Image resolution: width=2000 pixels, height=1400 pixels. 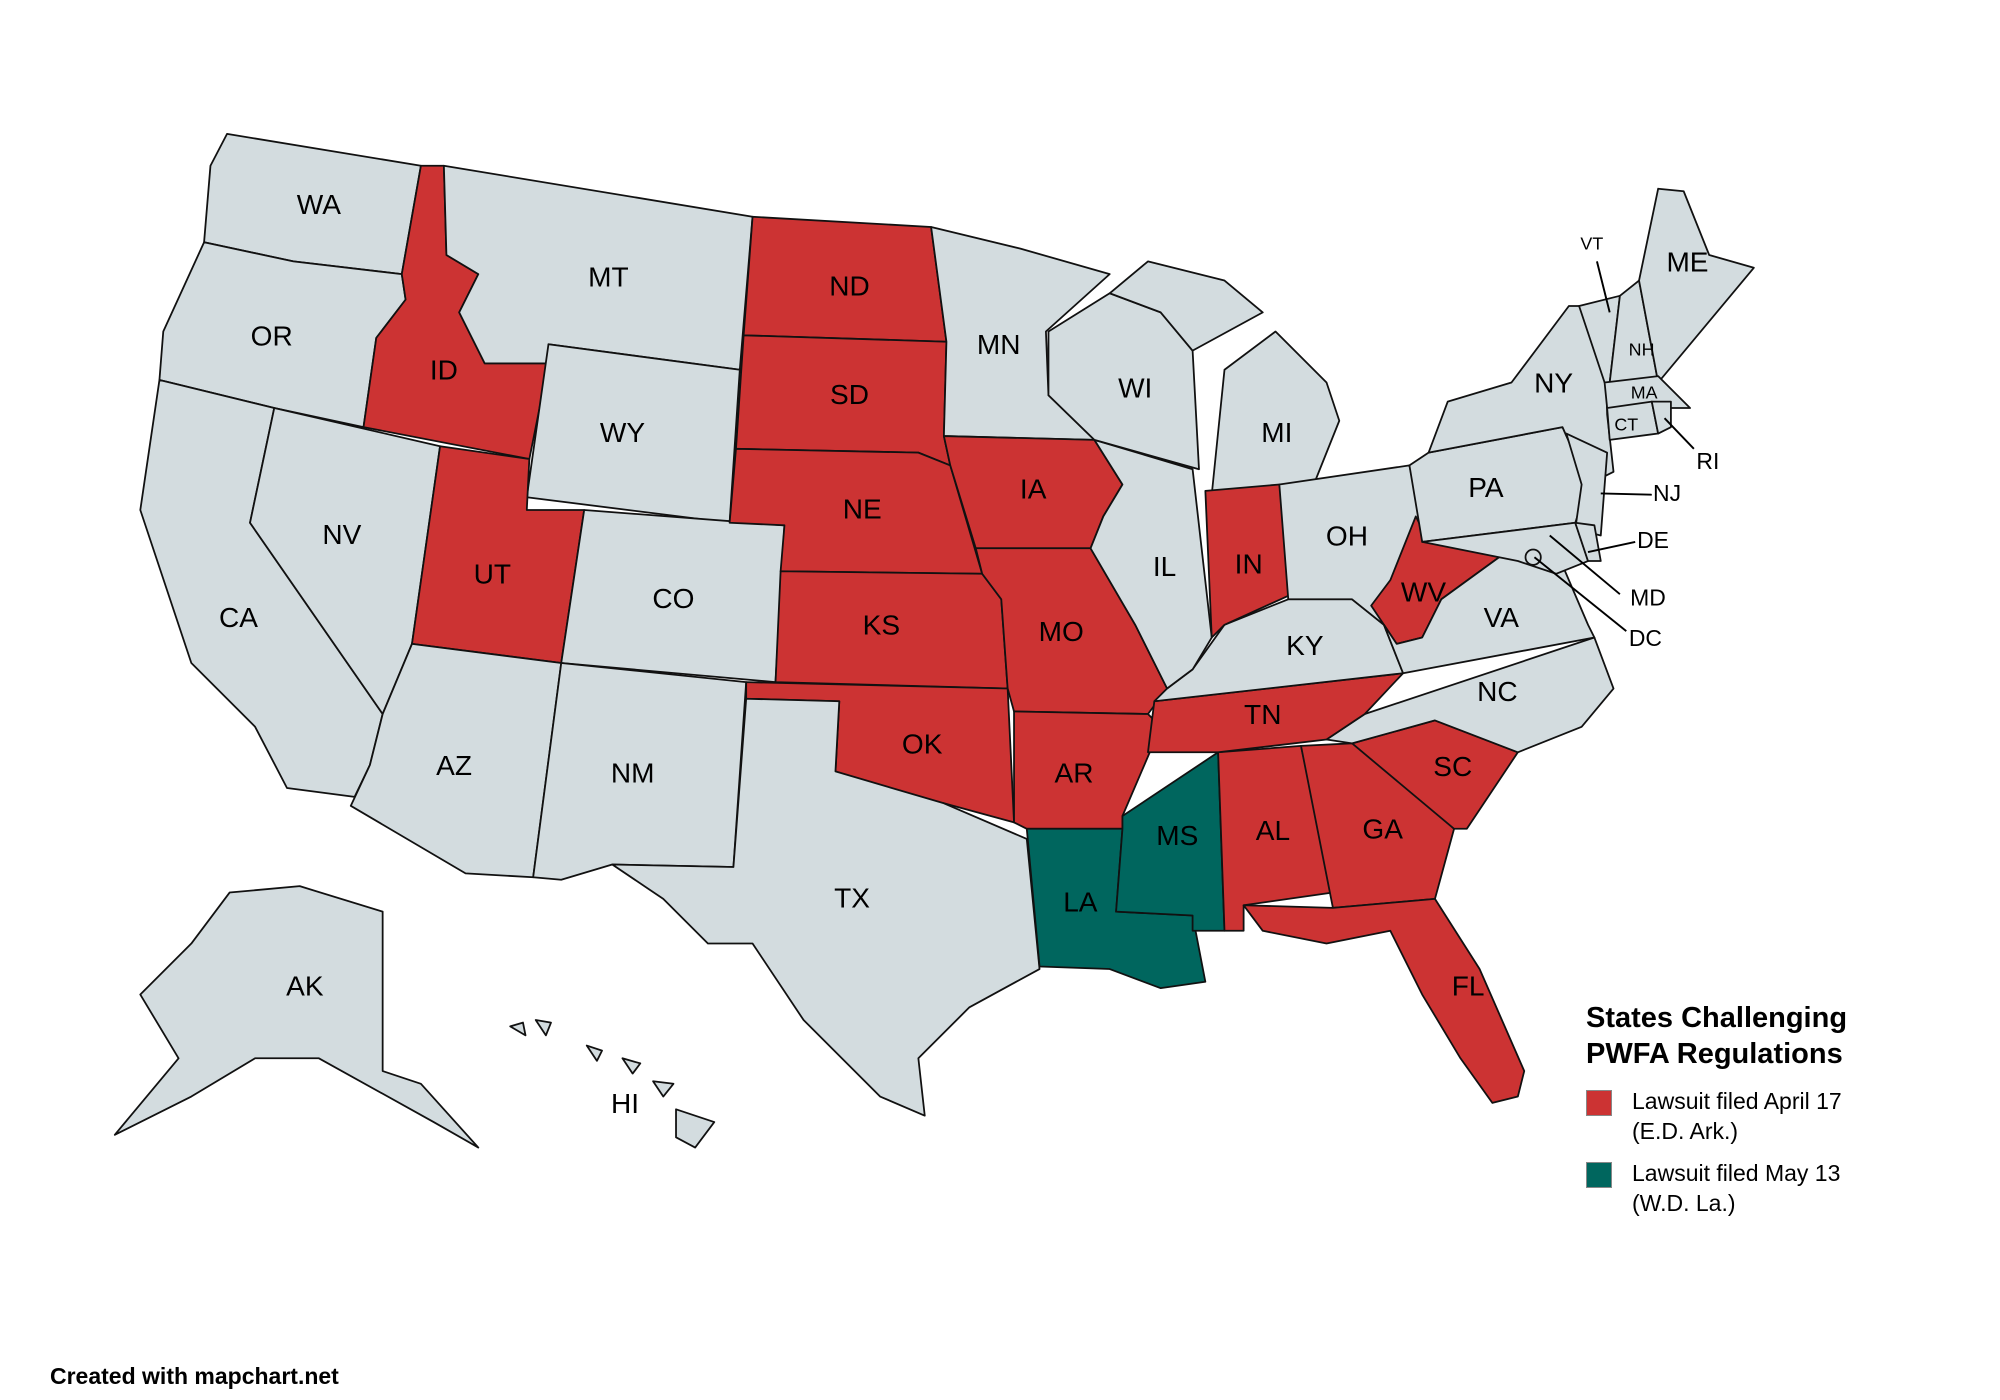 What do you see at coordinates (238, 617) in the screenshot?
I see `state-label-ca: CA` at bounding box center [238, 617].